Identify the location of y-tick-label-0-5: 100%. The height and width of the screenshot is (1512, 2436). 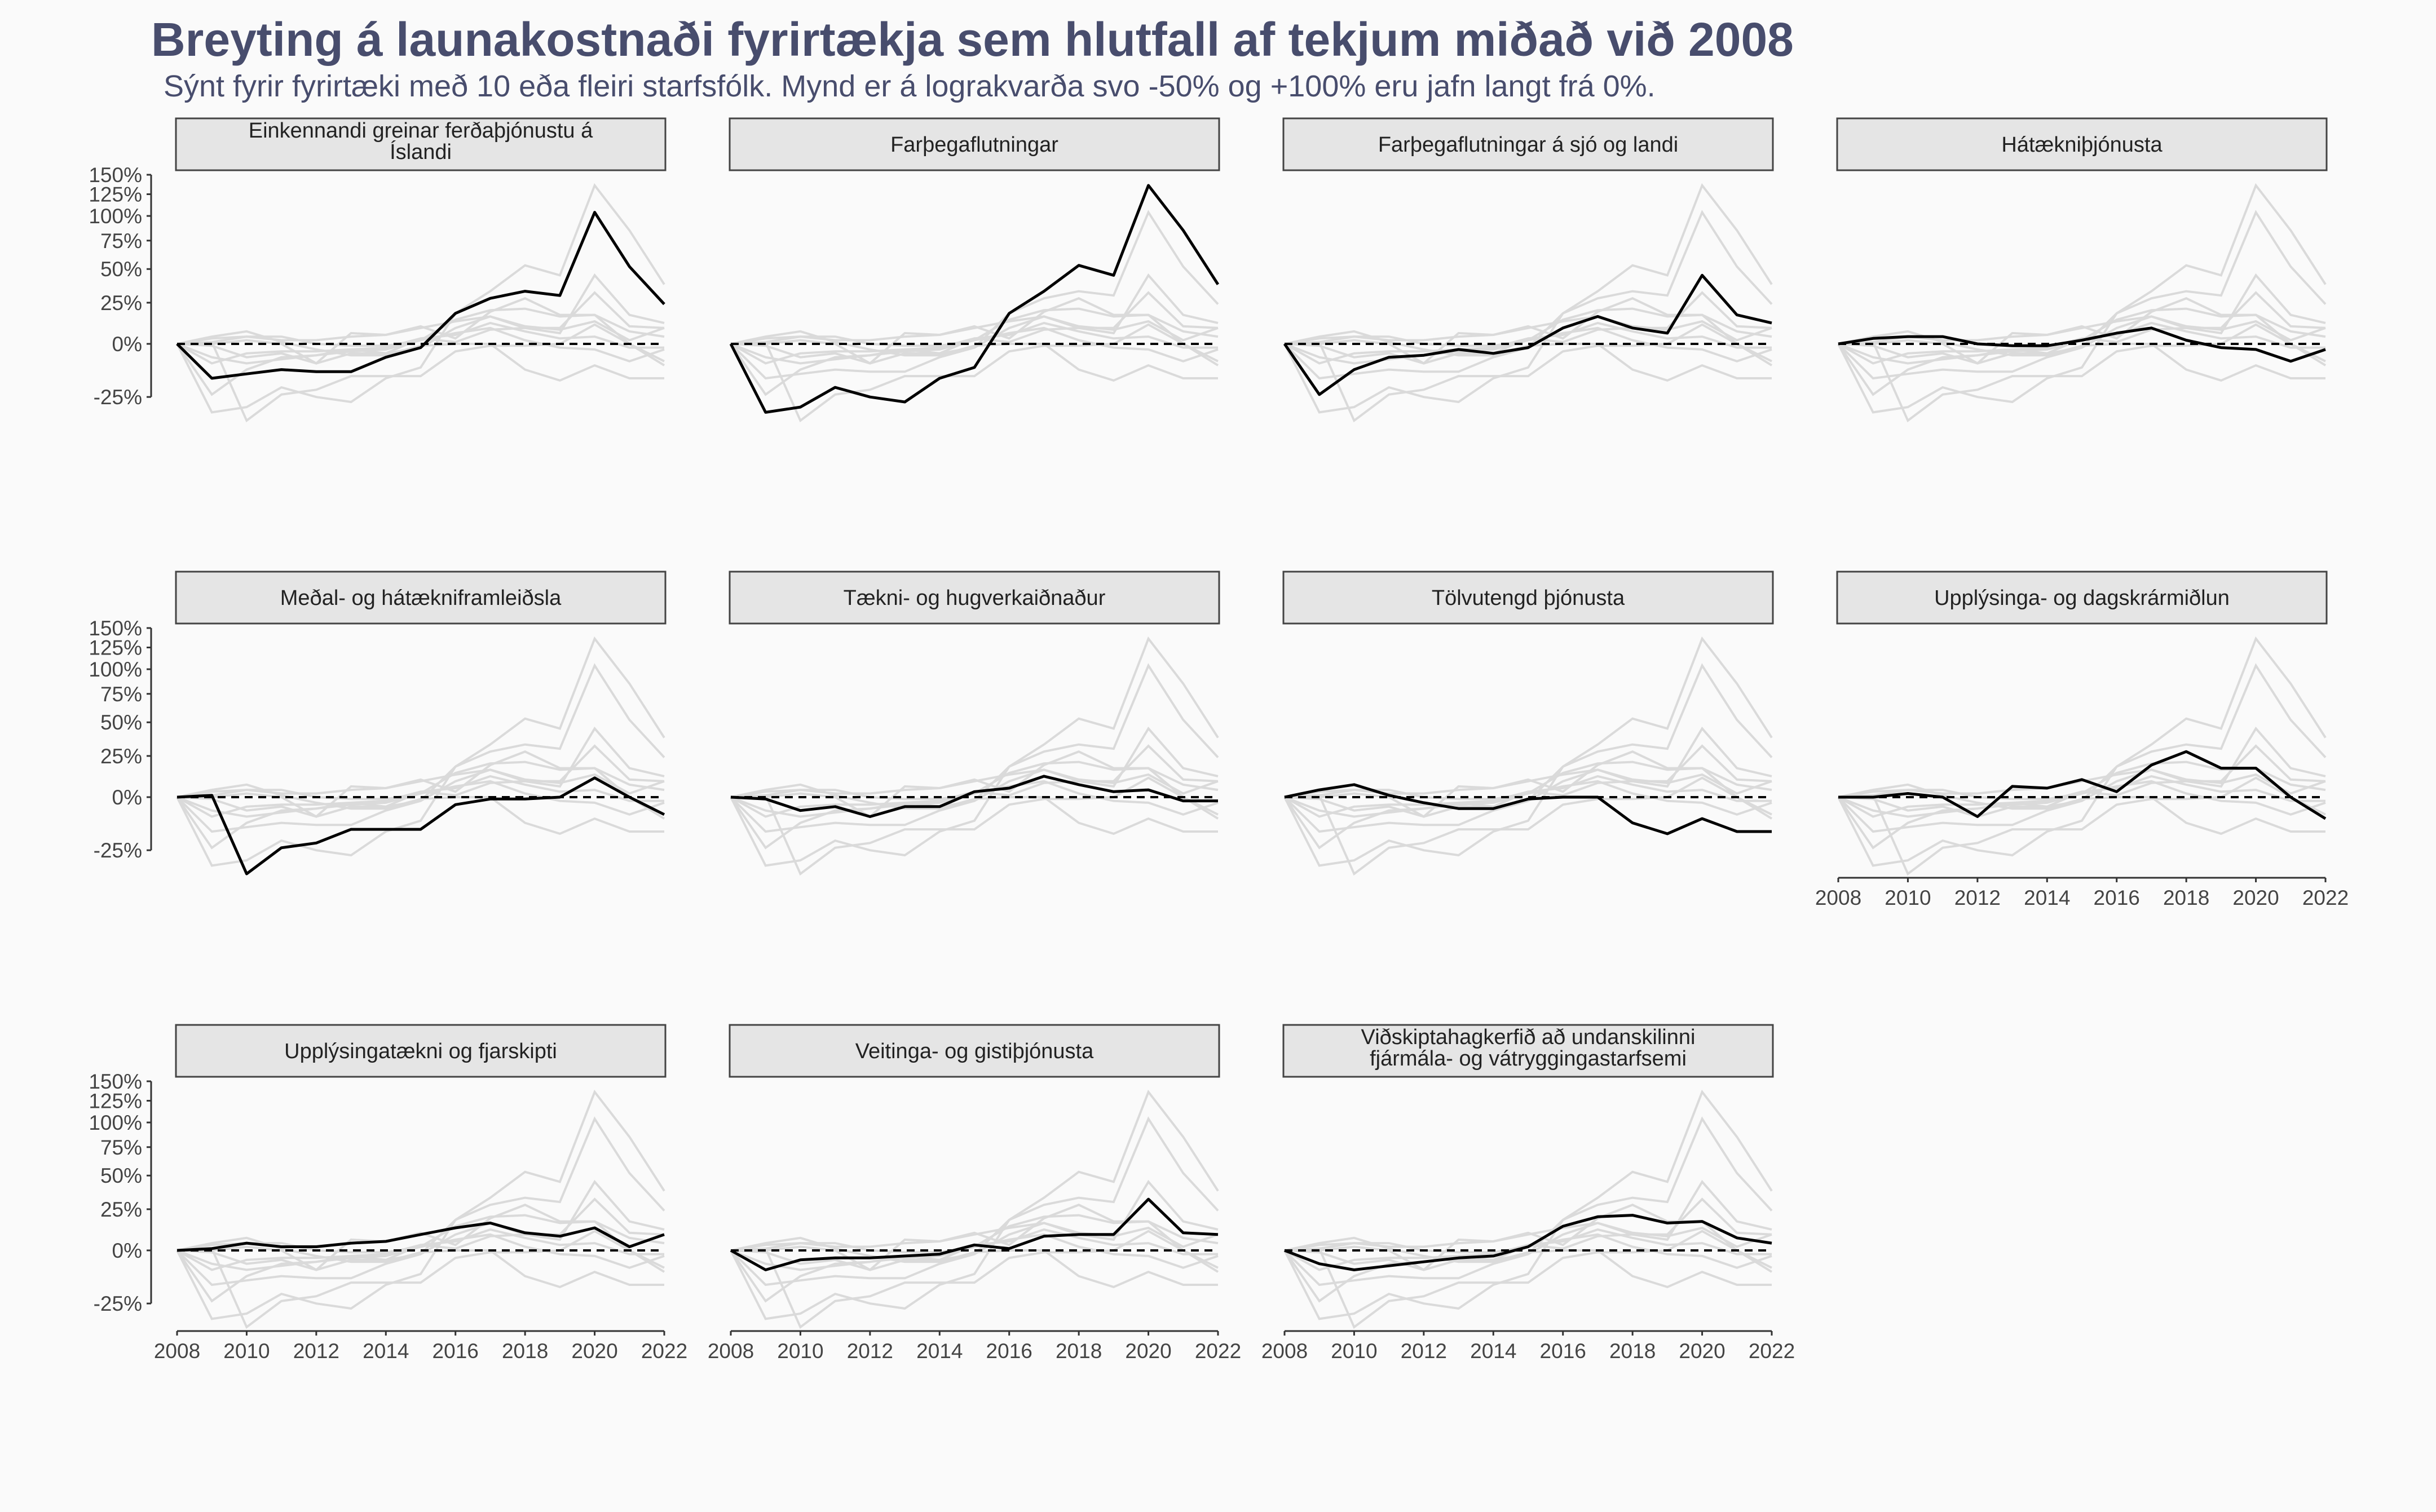
(116, 216).